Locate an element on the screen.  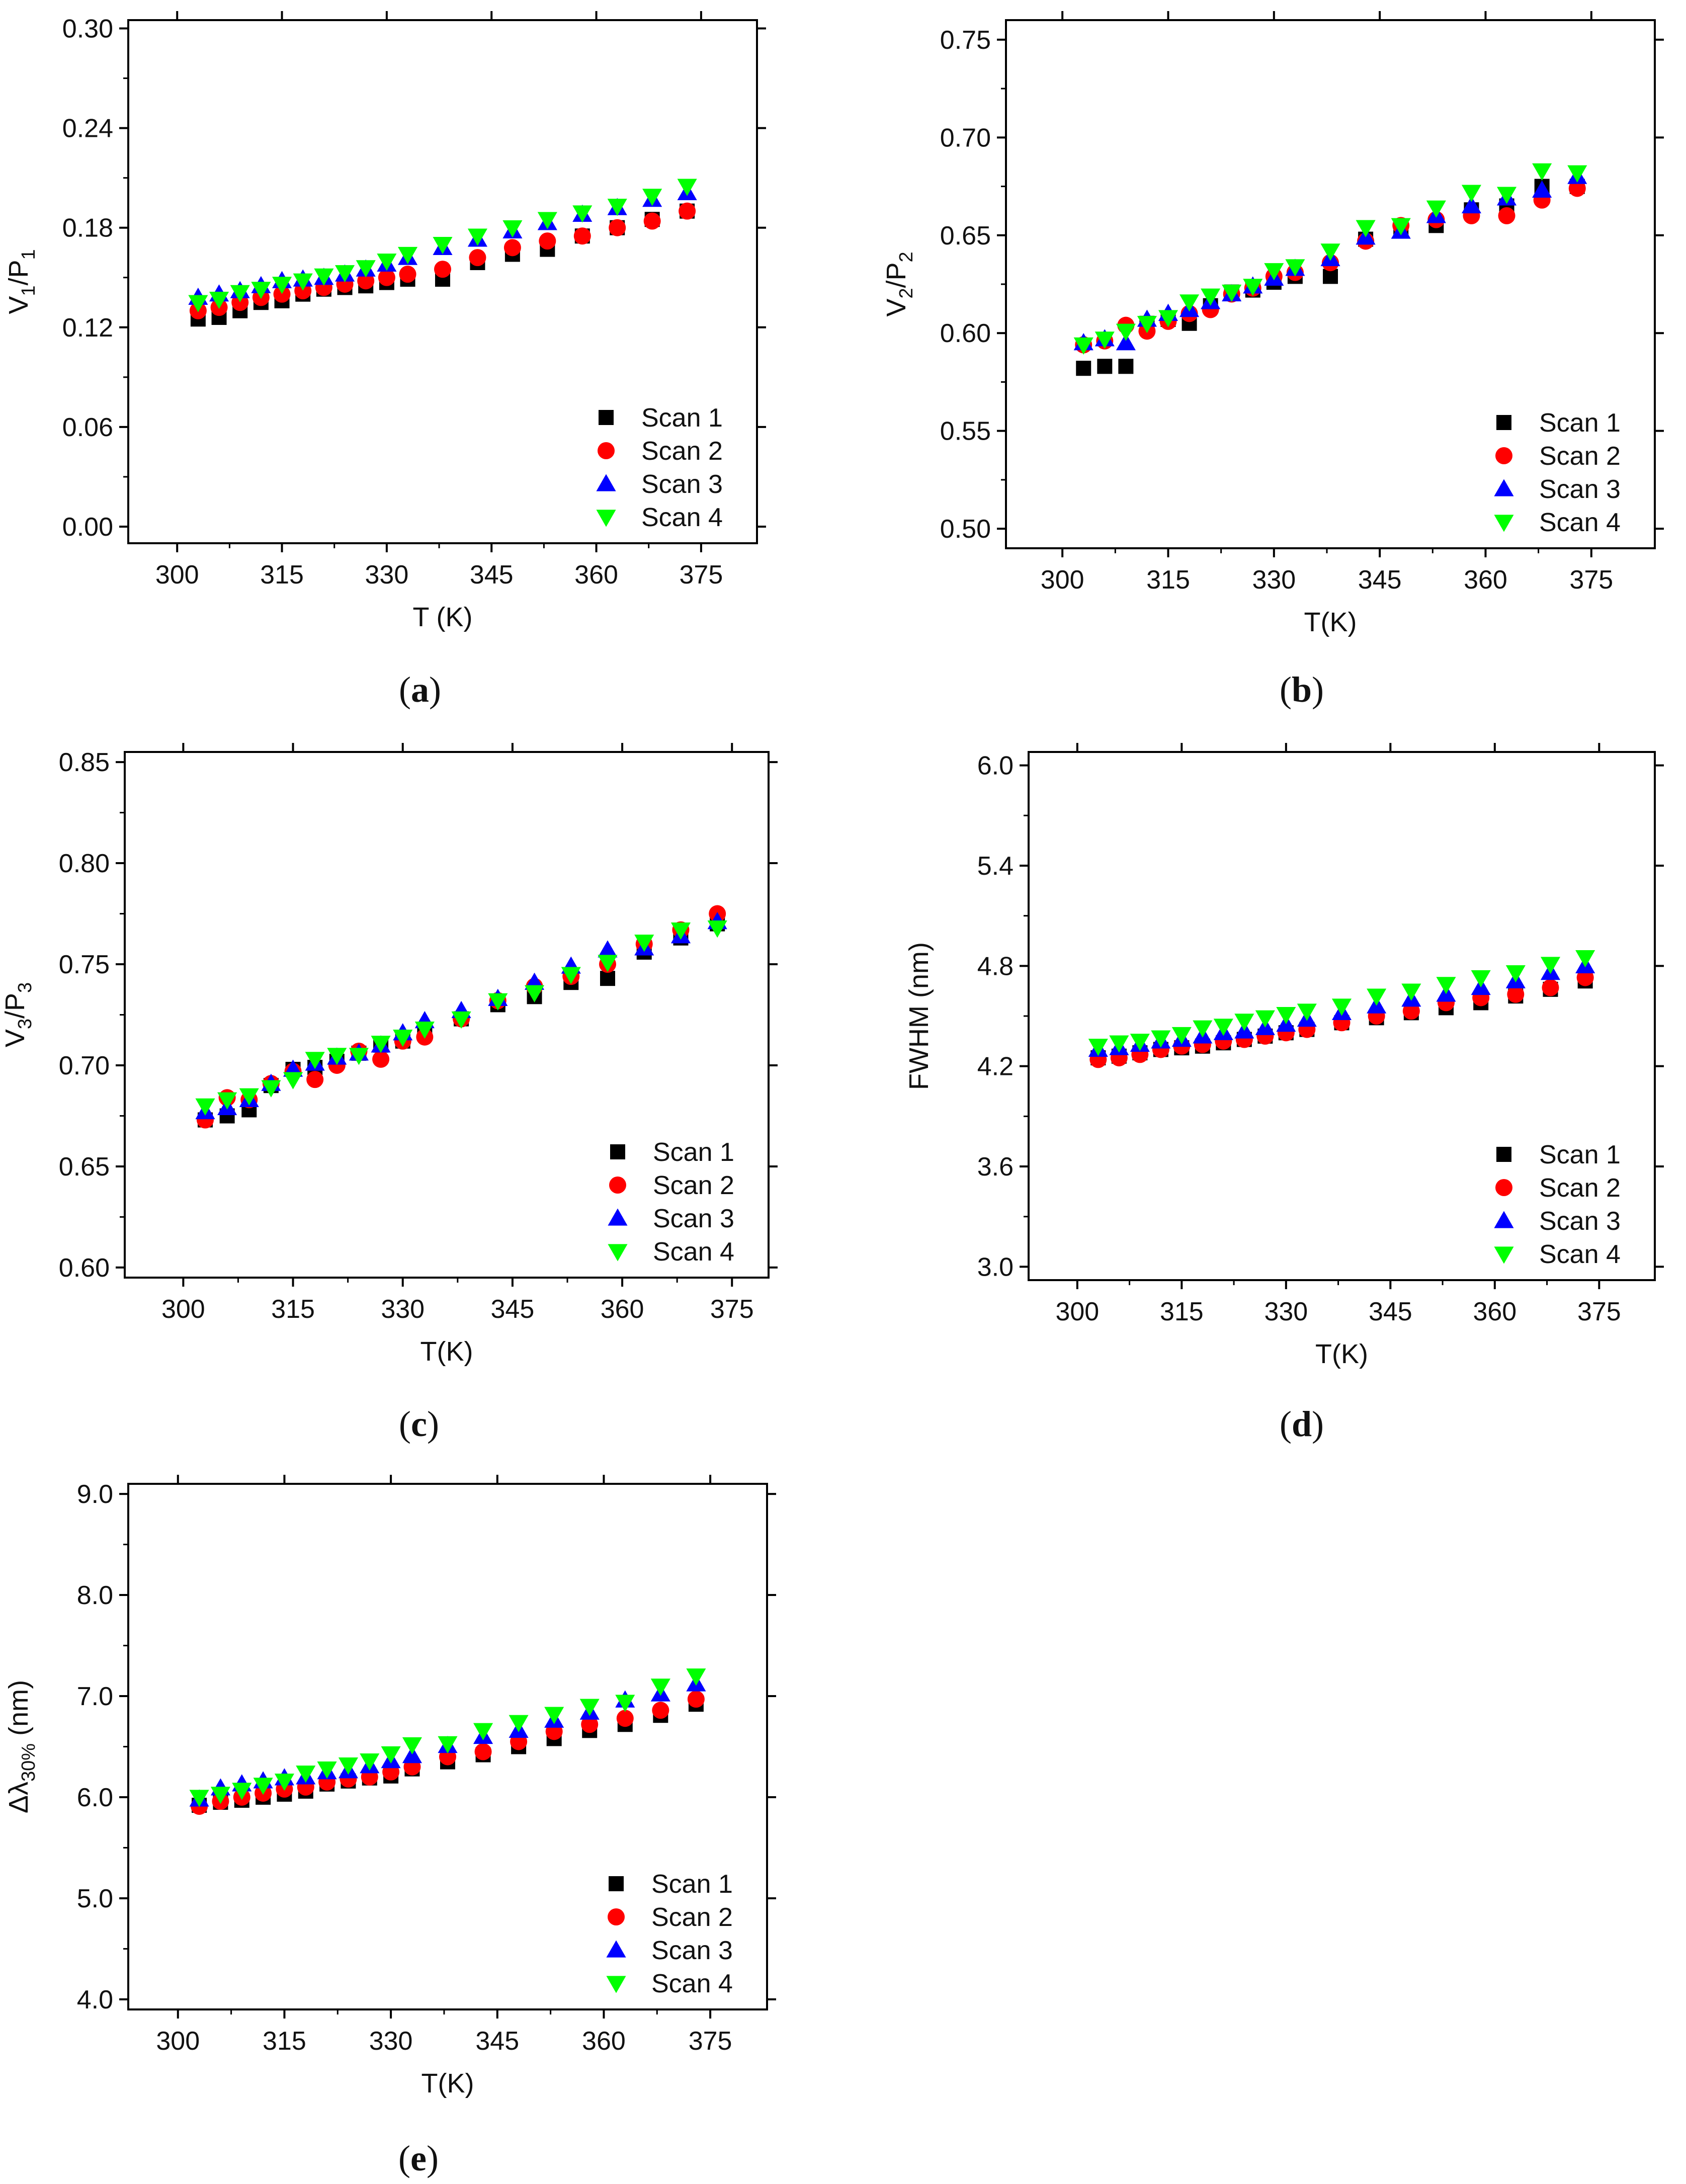
y-tick-label: 9.0 is located at coordinates (95, 1494).